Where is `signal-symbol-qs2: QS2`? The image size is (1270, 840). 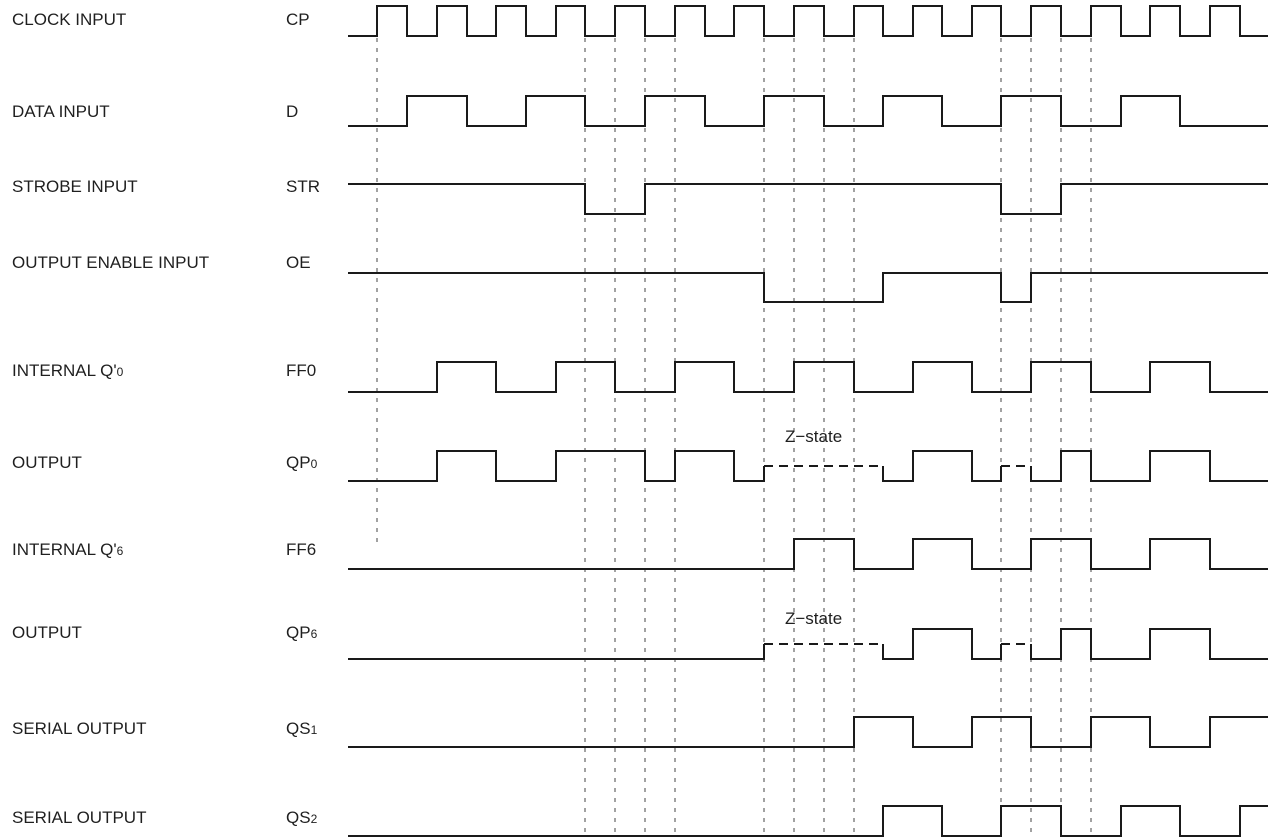 signal-symbol-qs2: QS2 is located at coordinates (302, 817).